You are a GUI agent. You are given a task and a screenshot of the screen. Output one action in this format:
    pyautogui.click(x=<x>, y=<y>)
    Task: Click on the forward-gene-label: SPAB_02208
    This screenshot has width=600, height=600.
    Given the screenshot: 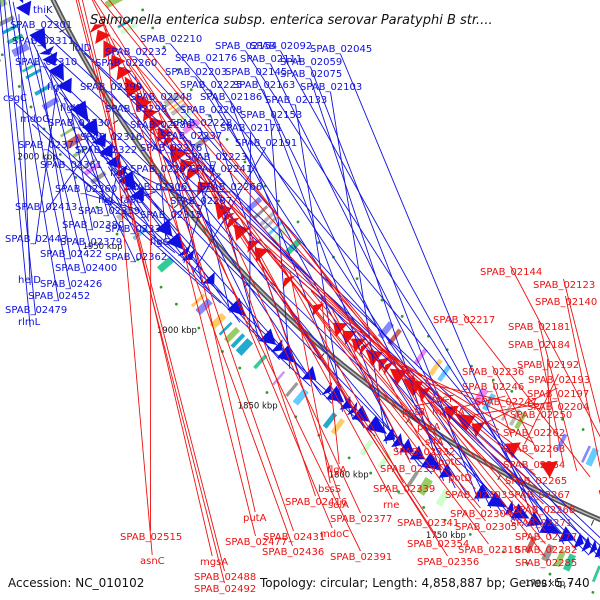 What is the action you would take?
    pyautogui.click(x=211, y=110)
    